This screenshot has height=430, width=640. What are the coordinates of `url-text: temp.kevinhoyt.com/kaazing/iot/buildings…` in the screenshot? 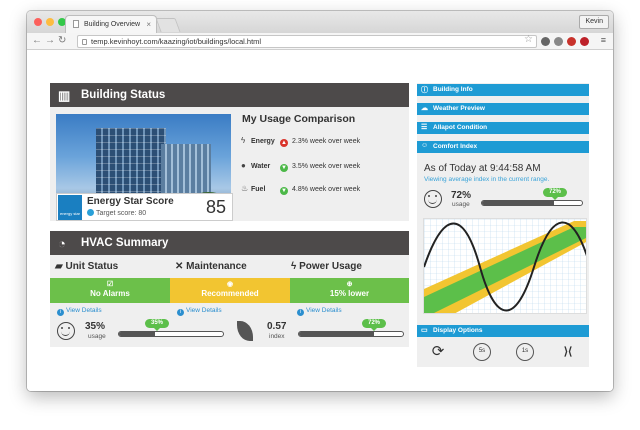 It's located at (176, 41).